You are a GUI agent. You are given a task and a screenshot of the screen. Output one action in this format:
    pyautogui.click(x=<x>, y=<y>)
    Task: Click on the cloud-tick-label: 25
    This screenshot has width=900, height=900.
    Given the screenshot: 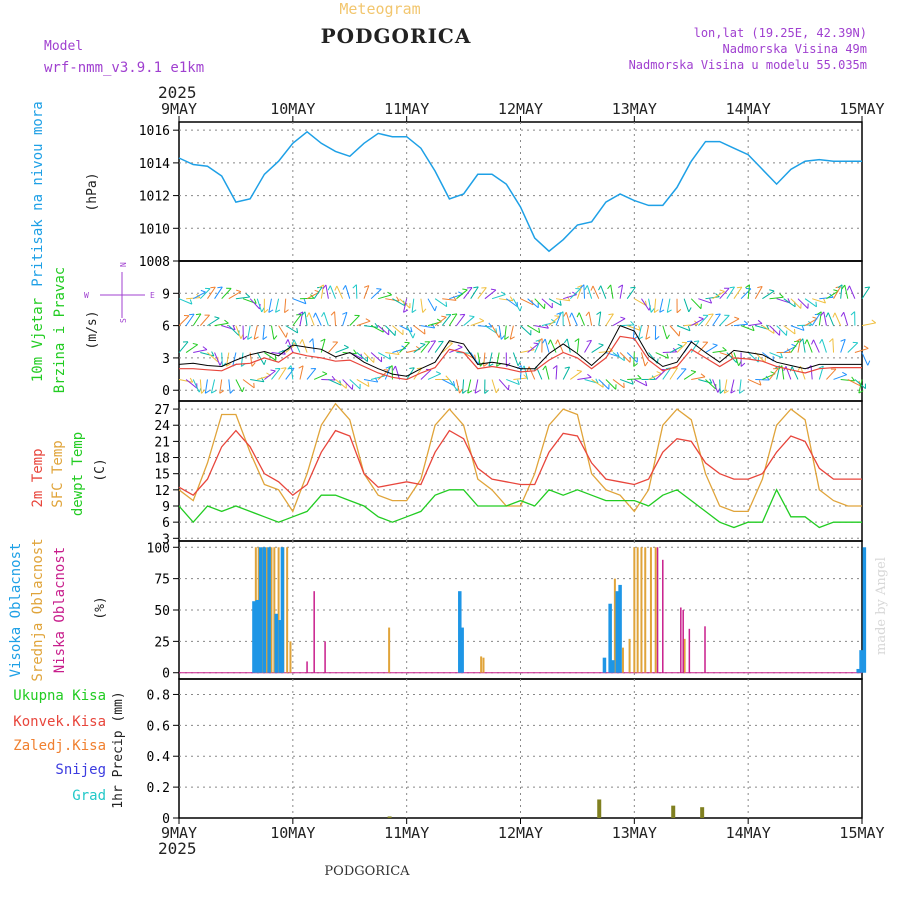 What is the action you would take?
    pyautogui.click(x=162, y=642)
    